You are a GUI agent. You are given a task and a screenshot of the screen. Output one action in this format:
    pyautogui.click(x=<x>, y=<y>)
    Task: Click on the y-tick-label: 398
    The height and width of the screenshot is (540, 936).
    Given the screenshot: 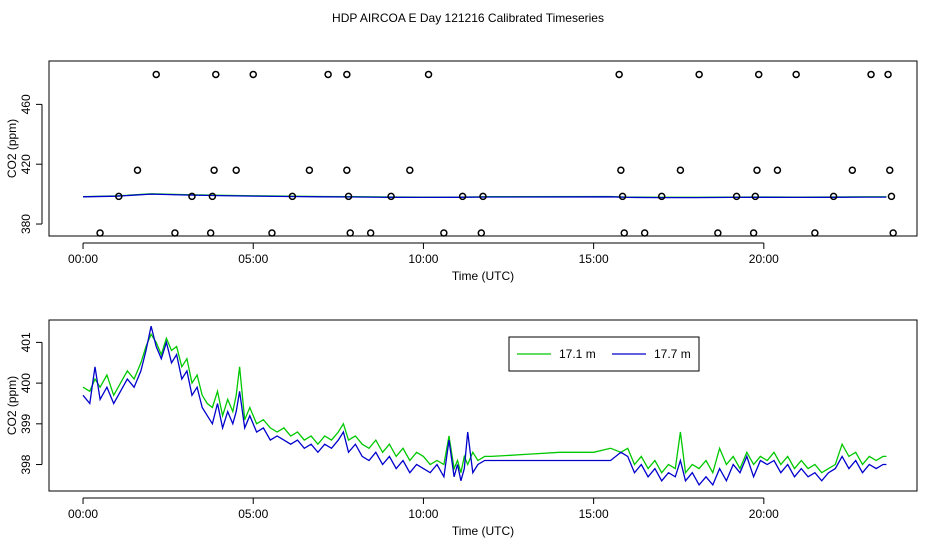 What is the action you would take?
    pyautogui.click(x=26, y=464)
    